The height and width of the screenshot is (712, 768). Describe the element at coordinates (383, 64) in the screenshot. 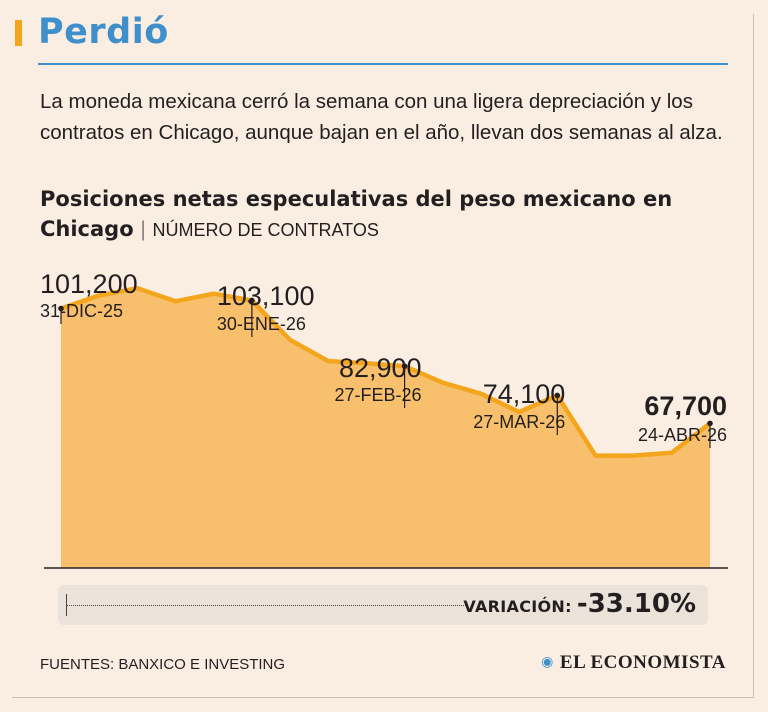

I see `headline-rule` at that location.